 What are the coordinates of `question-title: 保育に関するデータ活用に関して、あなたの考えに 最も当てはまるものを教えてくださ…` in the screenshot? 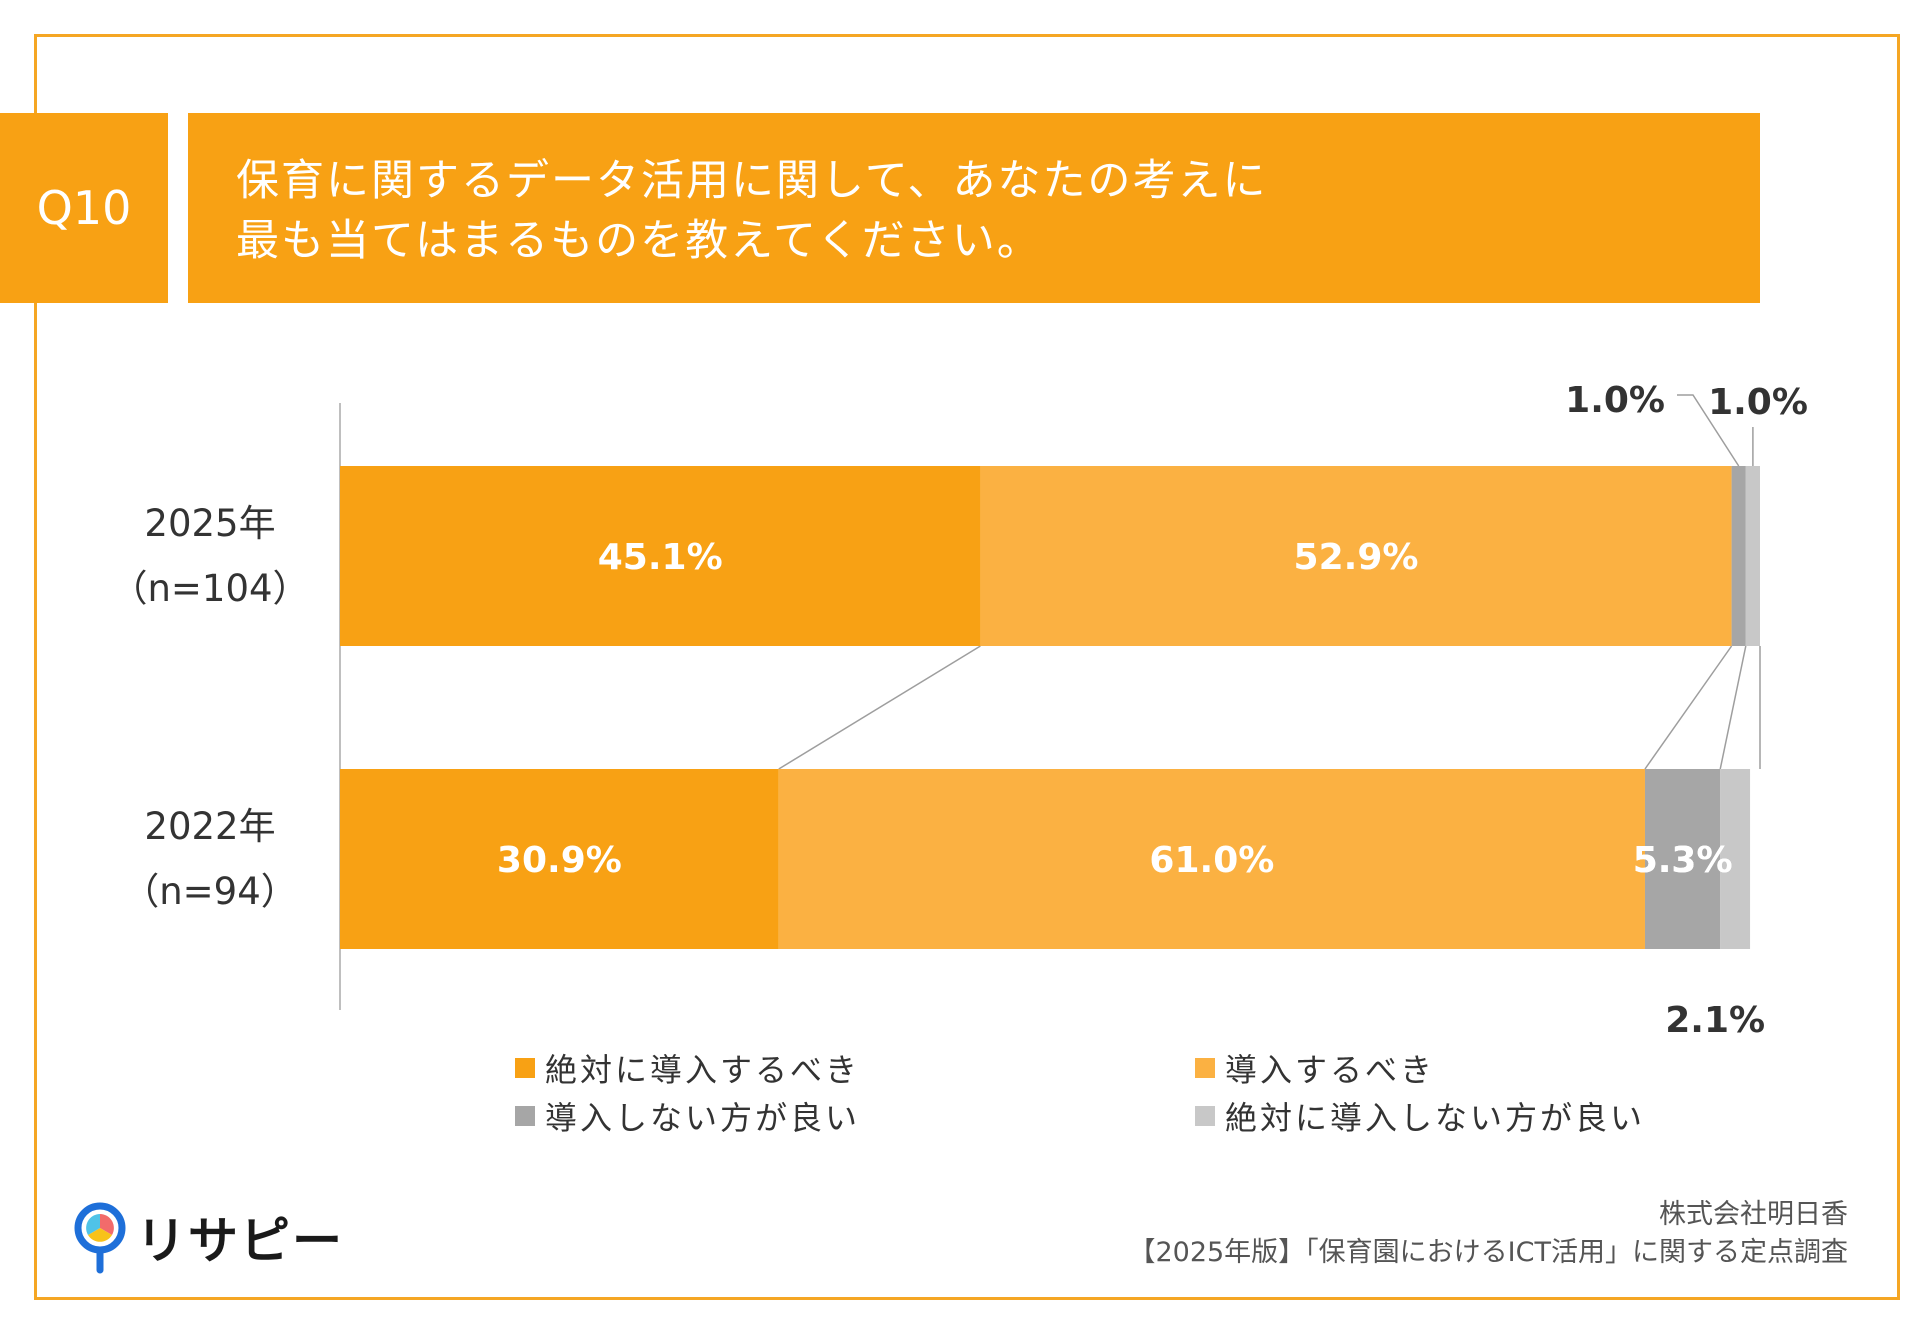 It's located at (974, 208).